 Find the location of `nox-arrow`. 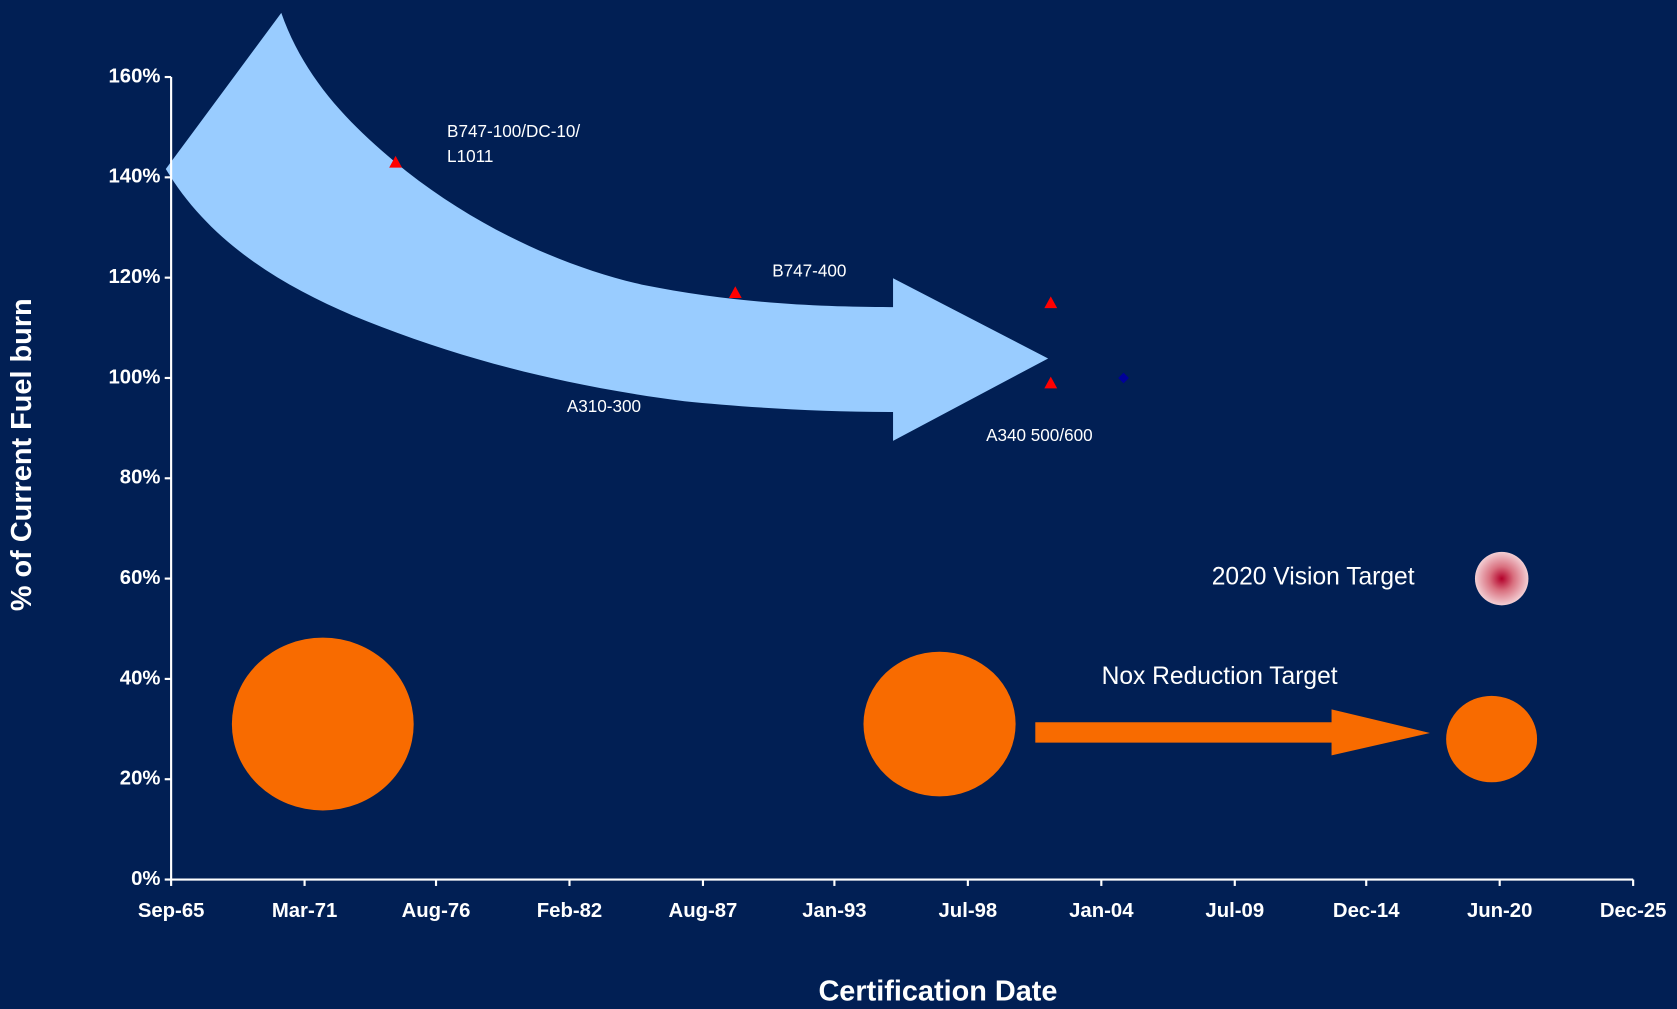

nox-arrow is located at coordinates (1232, 732).